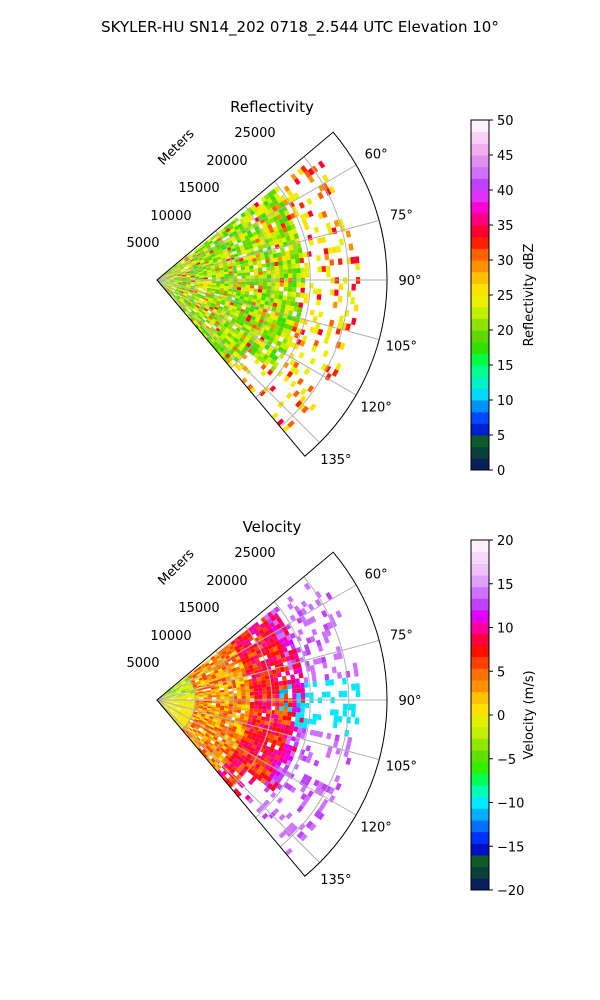 The width and height of the screenshot is (600, 1000). I want to click on azimuth-tick-label: 120°, so click(375, 828).